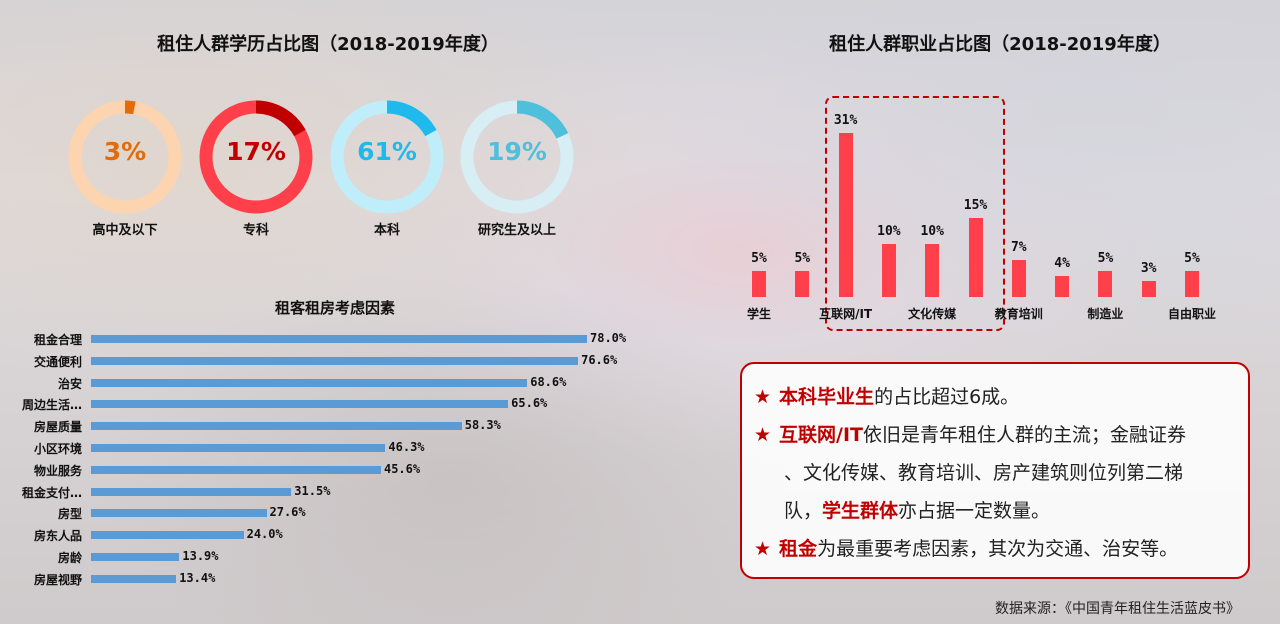  What do you see at coordinates (845, 120) in the screenshot?
I see `occupation-value: 31%` at bounding box center [845, 120].